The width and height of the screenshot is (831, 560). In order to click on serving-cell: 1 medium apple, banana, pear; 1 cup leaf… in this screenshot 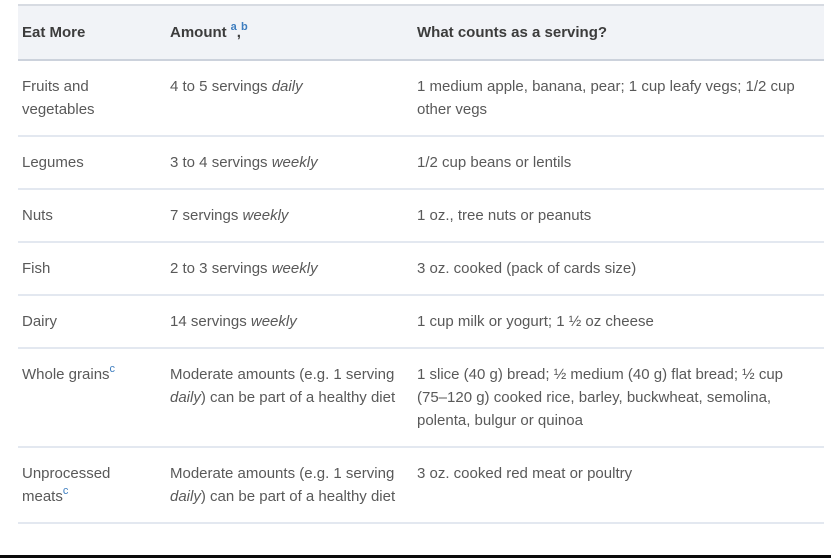, I will do `click(618, 98)`.